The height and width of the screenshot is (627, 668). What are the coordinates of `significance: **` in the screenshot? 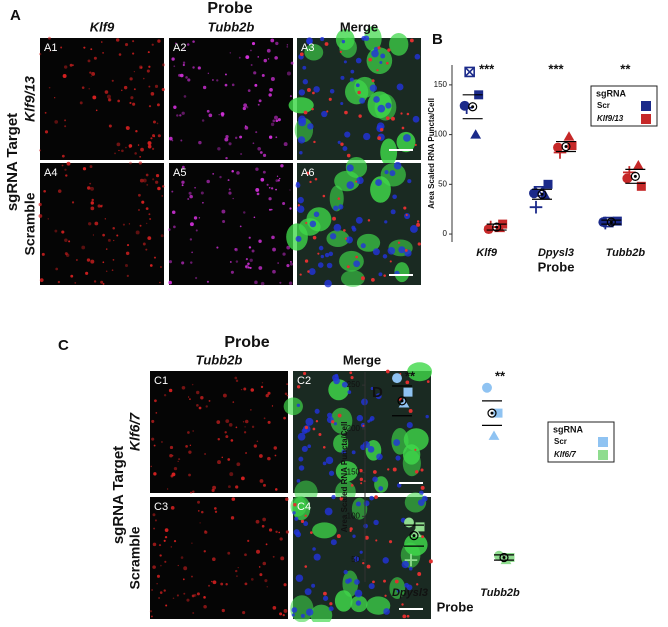 It's located at (500, 375).